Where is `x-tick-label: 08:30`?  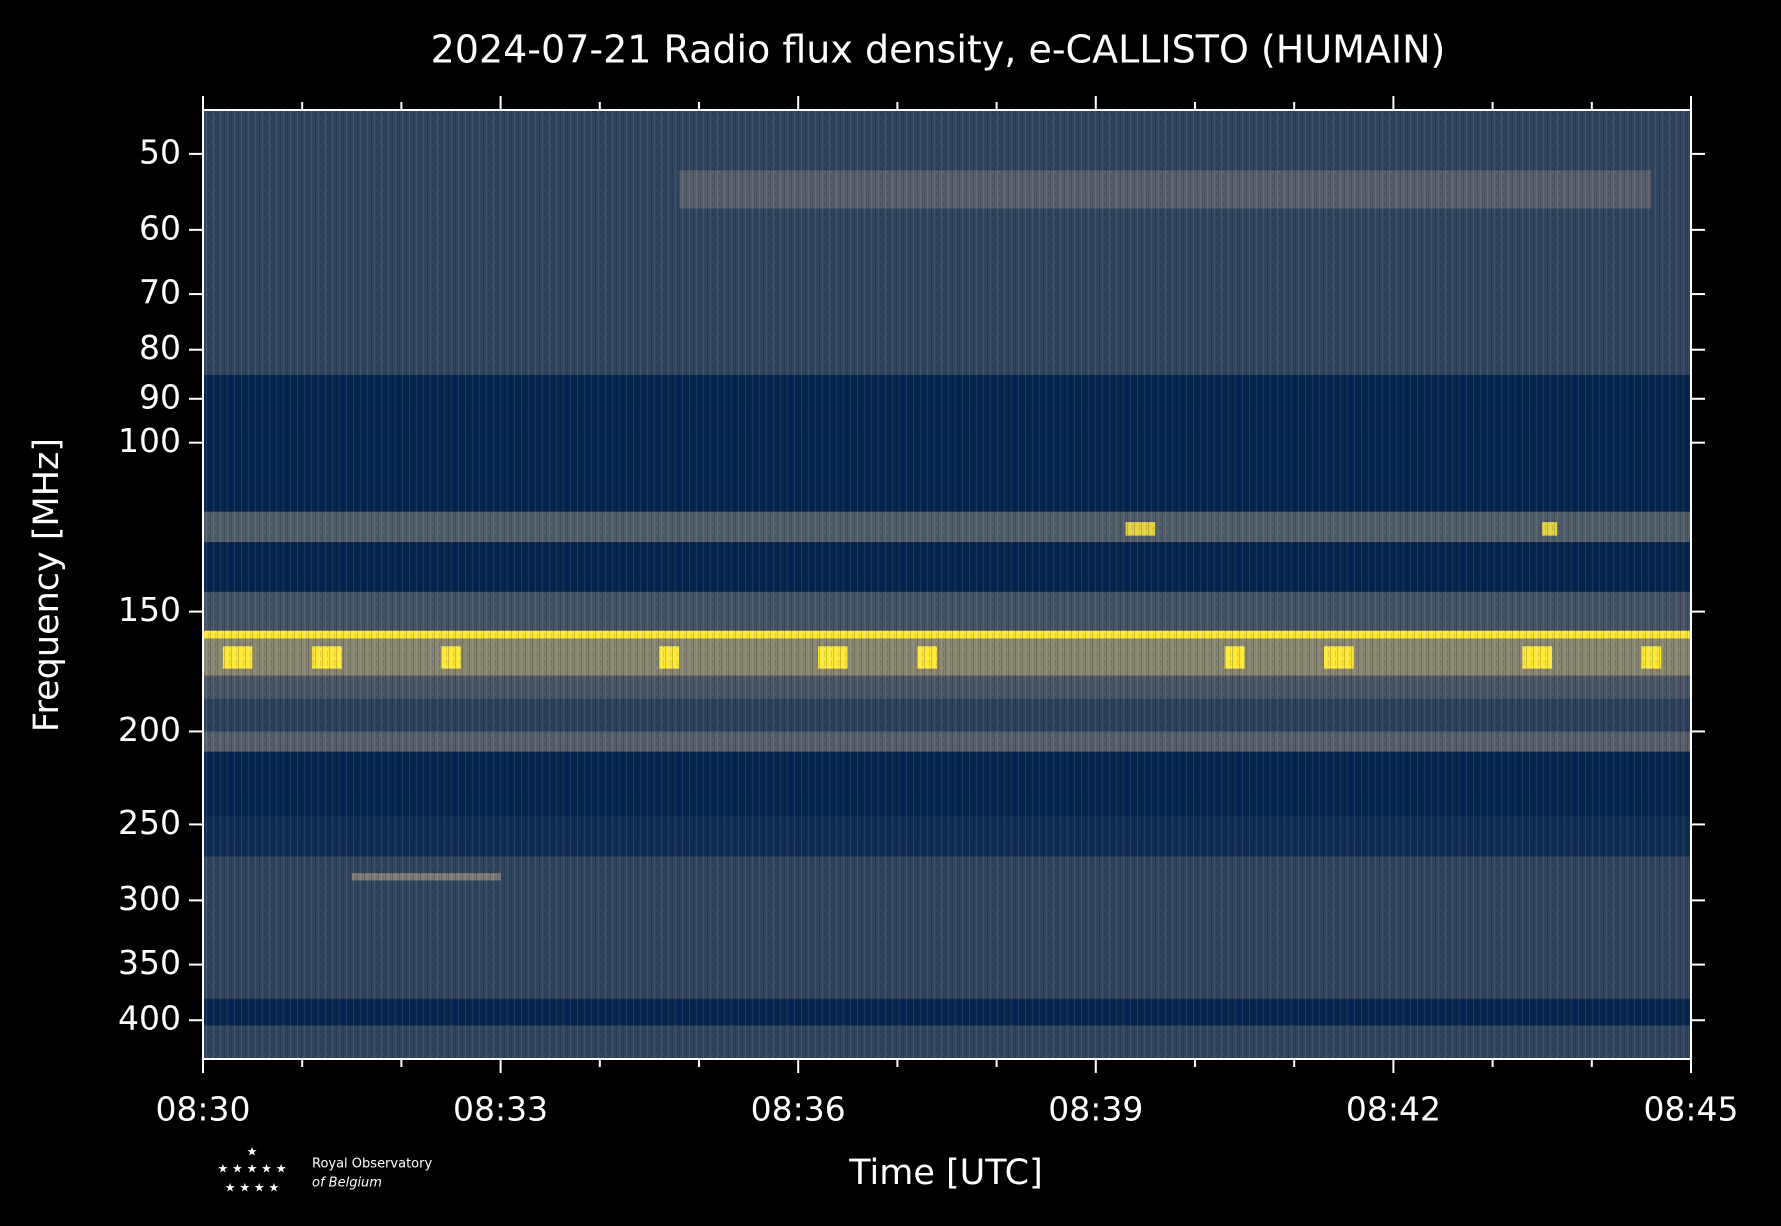 x-tick-label: 08:30 is located at coordinates (202, 1109).